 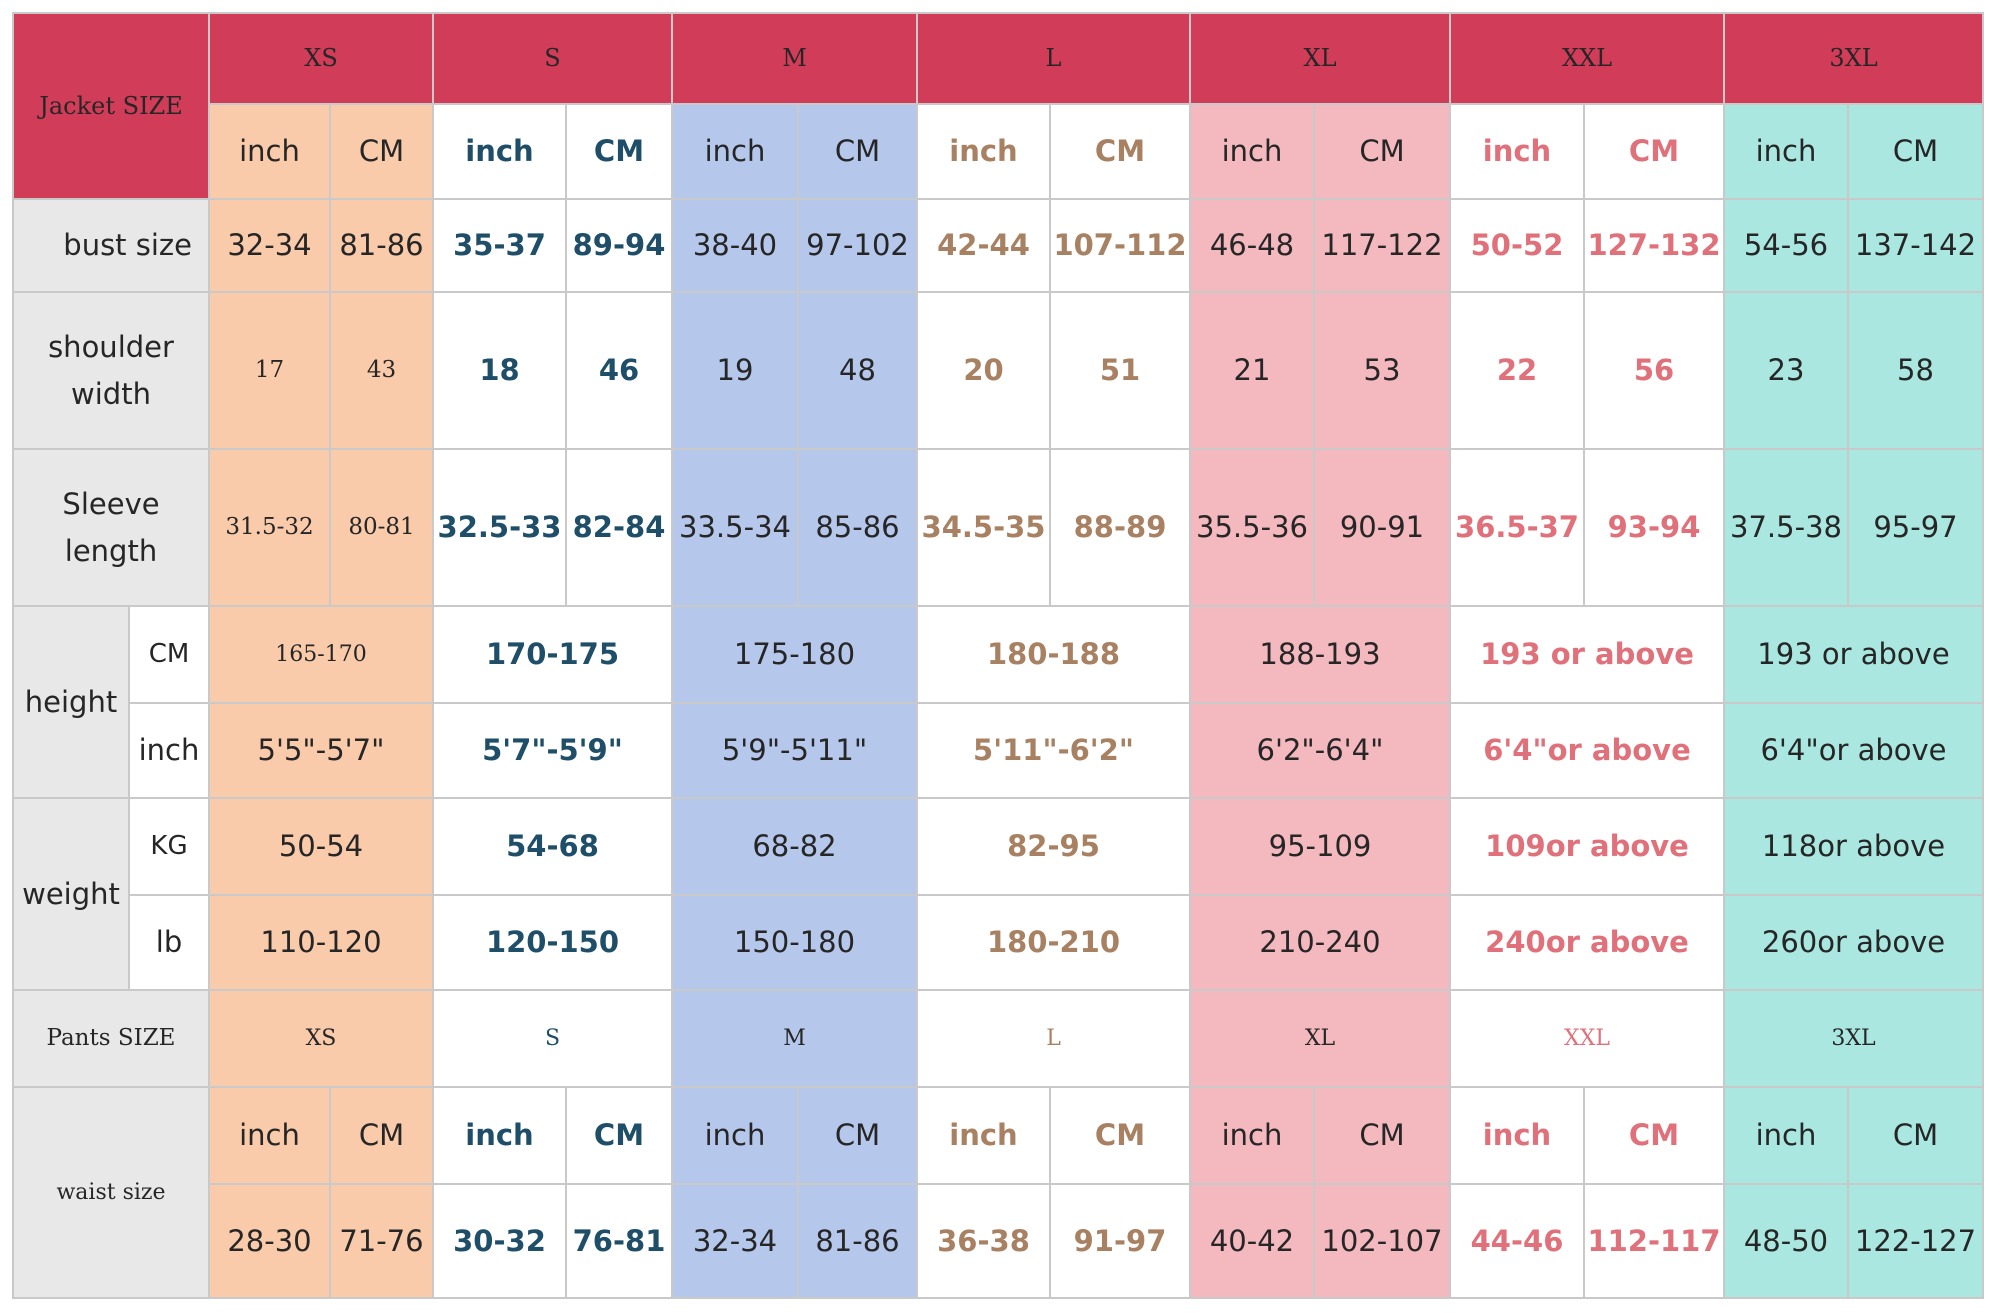 What do you see at coordinates (1054, 59) in the screenshot?
I see `size-header-3: L` at bounding box center [1054, 59].